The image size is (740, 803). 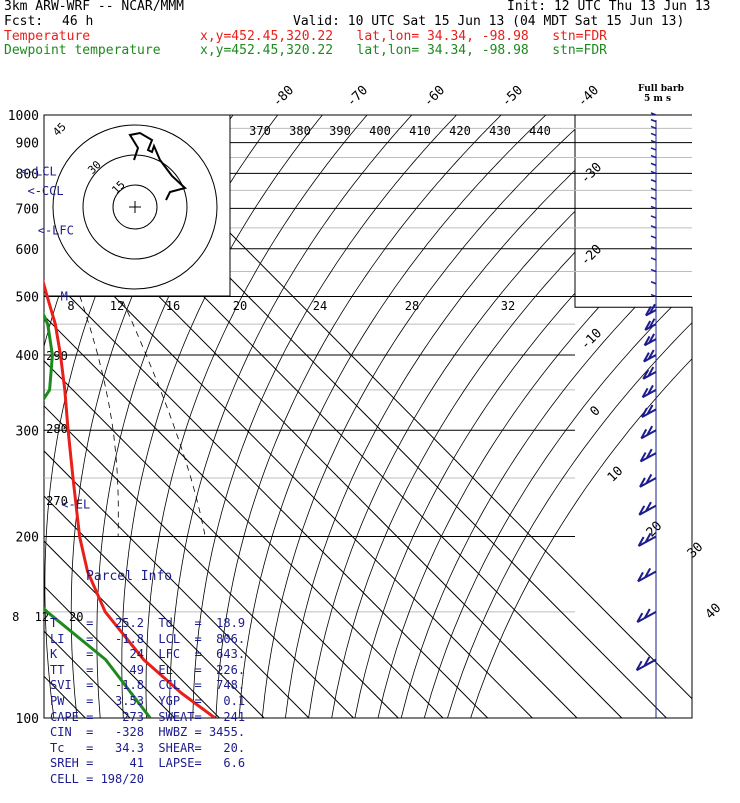 I want to click on dewpoint-legend: Dewpoint temperature, so click(x=82, y=51).